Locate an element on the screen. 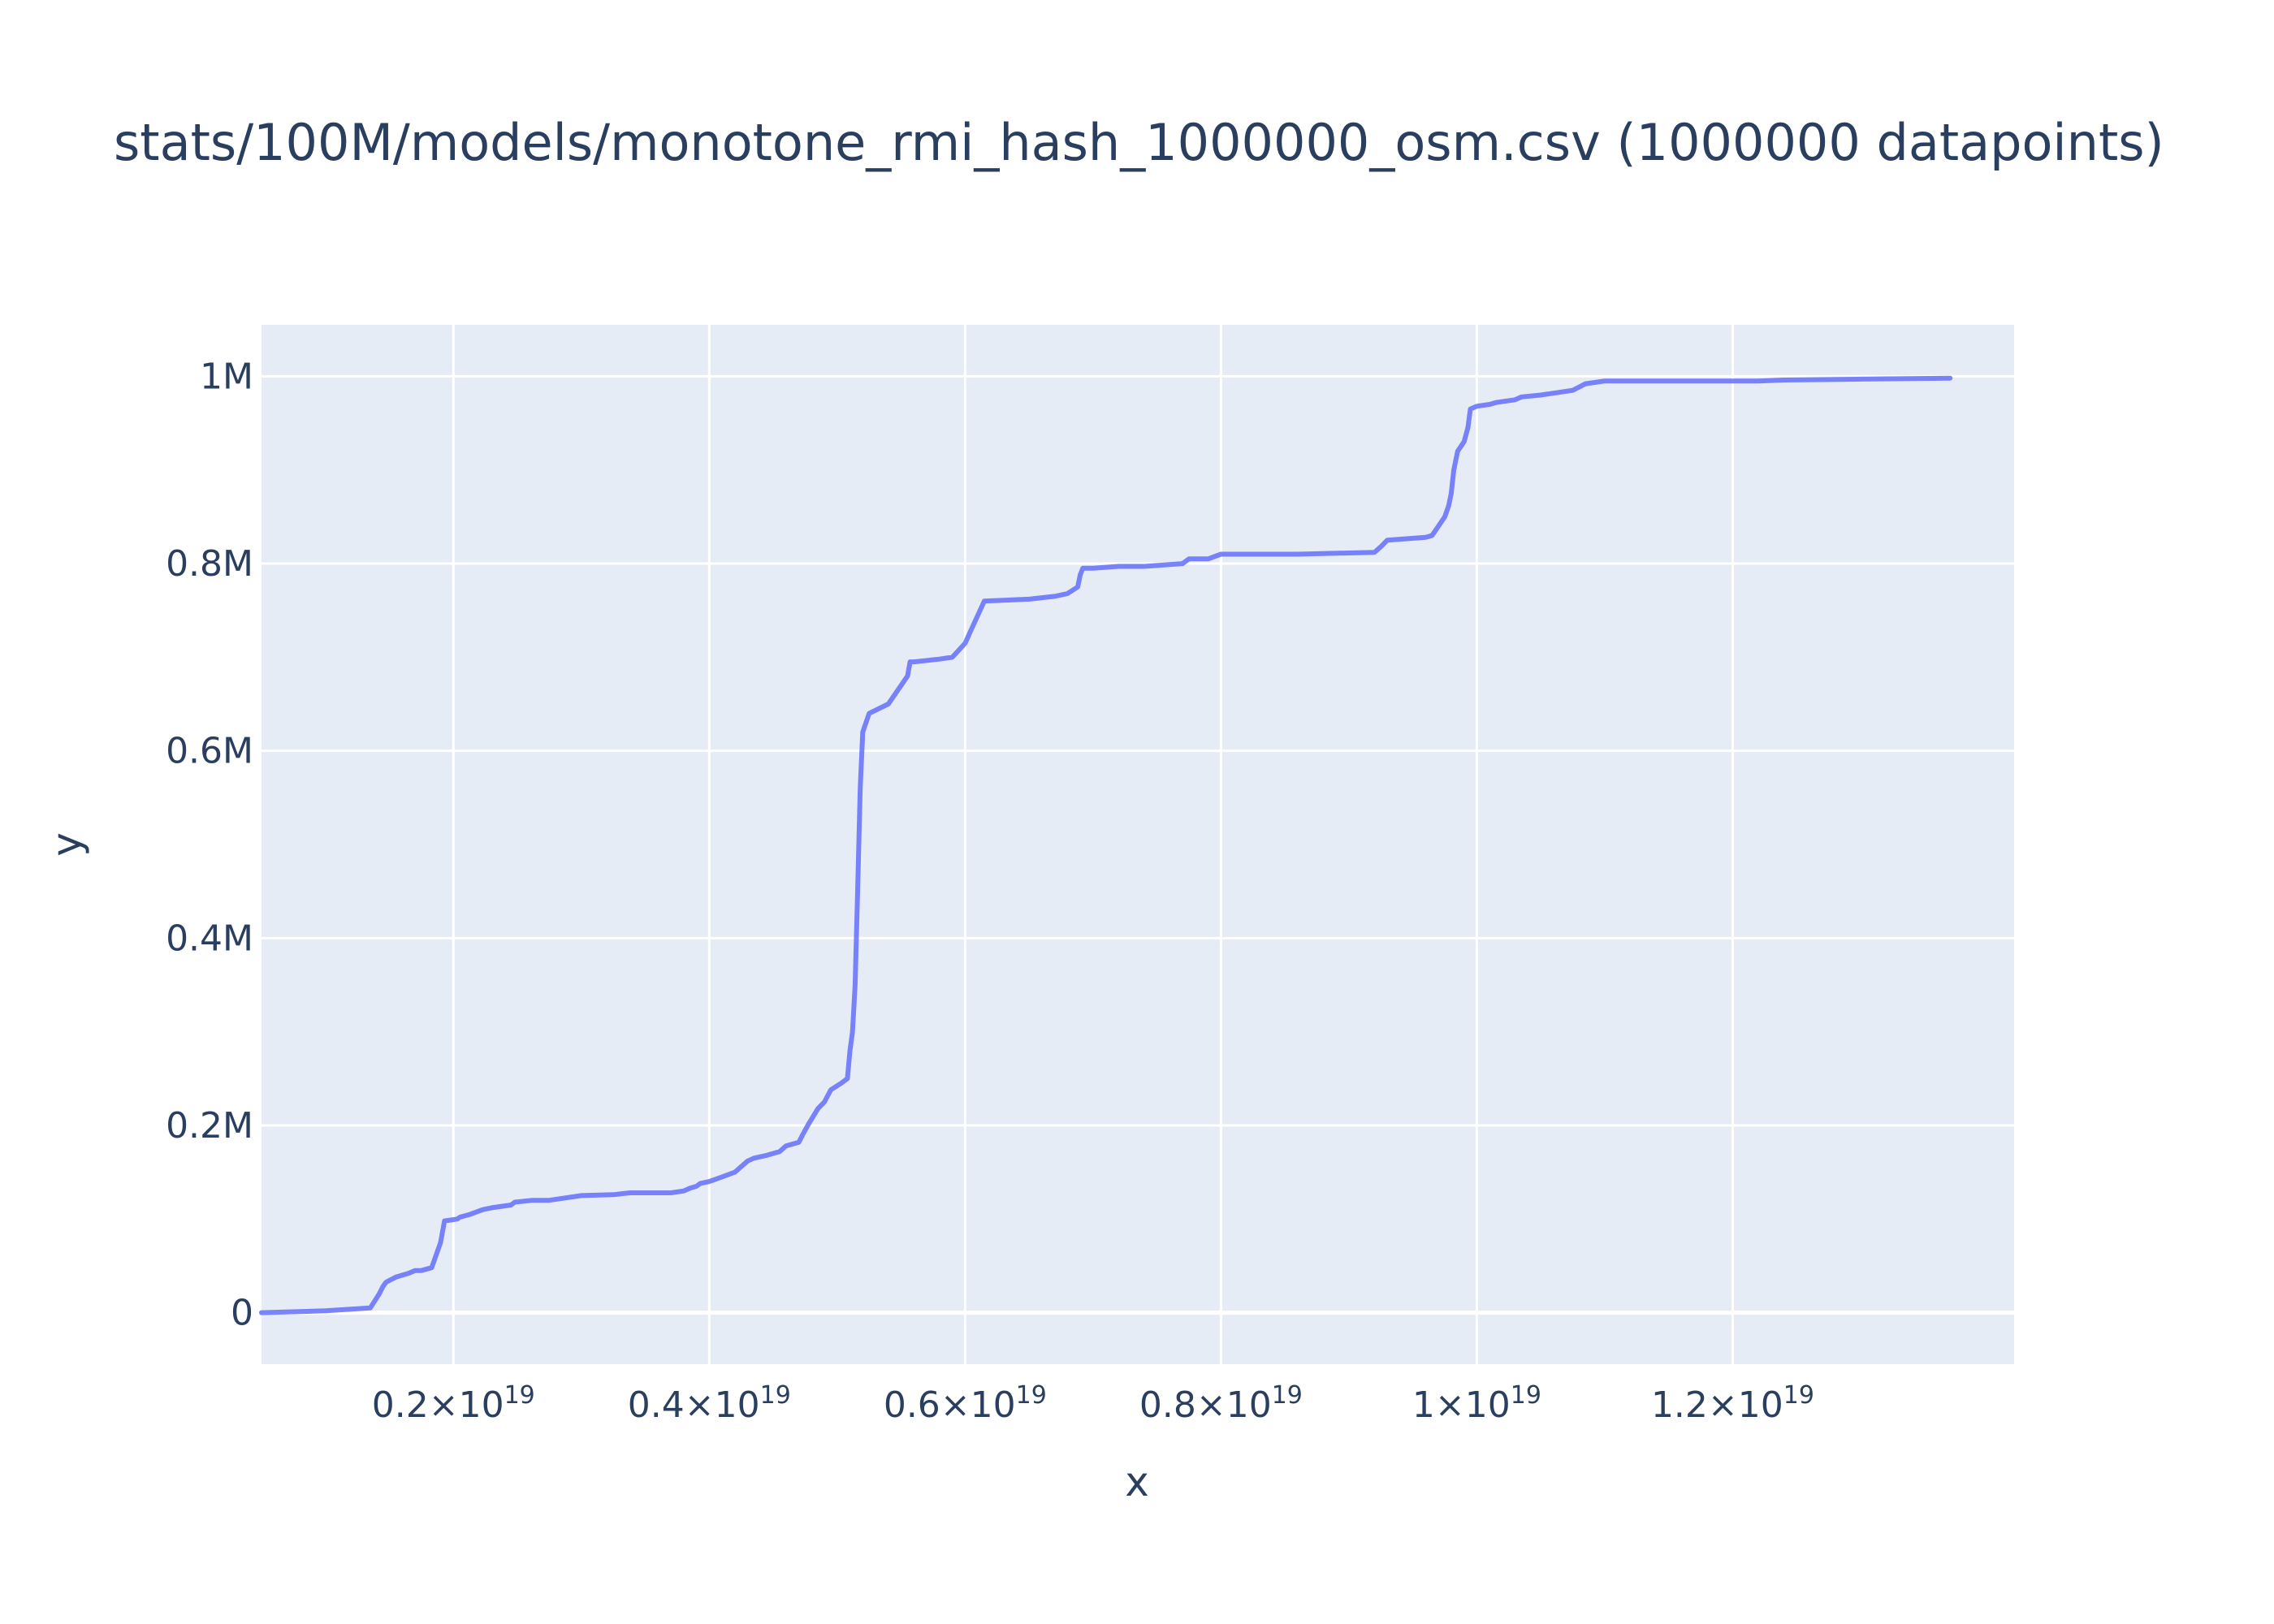 The height and width of the screenshot is (1624, 2274). y-tick-label-2: 0.4M is located at coordinates (210, 939).